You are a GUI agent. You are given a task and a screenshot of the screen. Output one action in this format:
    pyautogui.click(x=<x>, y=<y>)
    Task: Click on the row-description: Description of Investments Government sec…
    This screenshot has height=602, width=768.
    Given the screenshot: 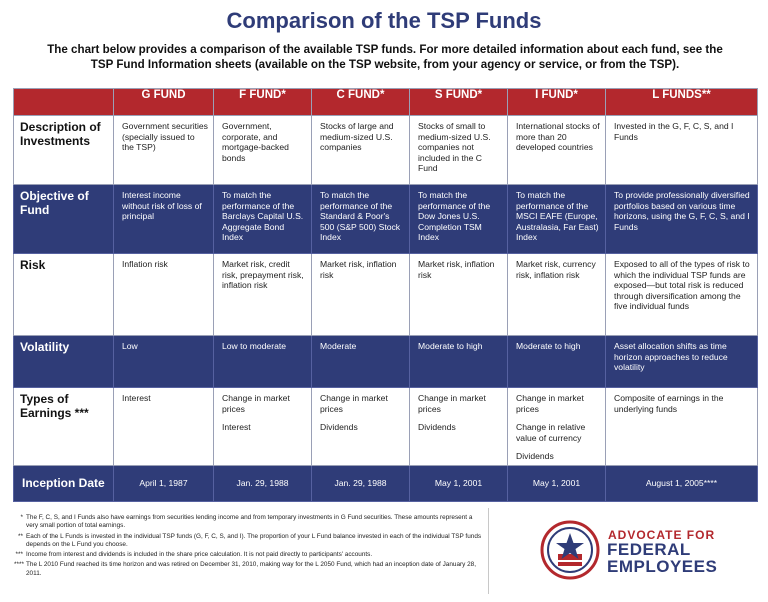 What is the action you would take?
    pyautogui.click(x=385, y=150)
    